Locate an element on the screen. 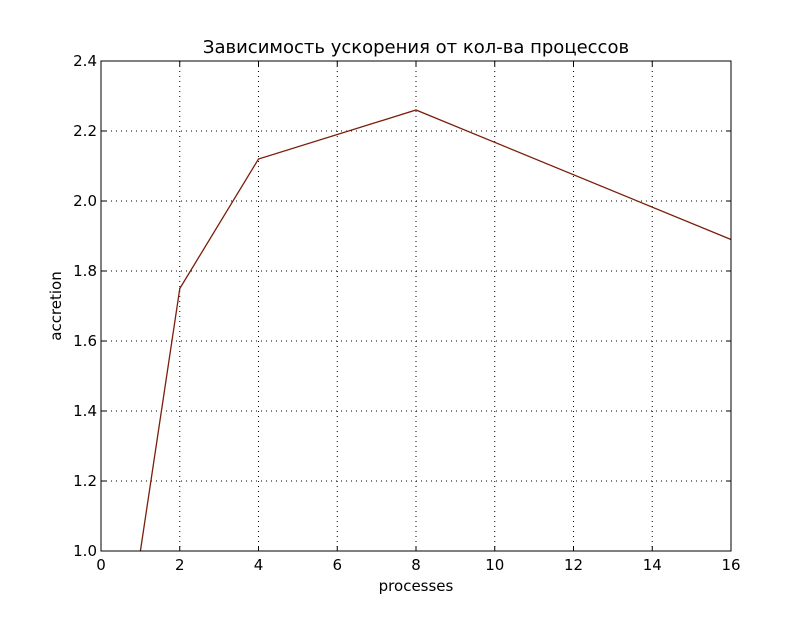 The width and height of the screenshot is (812, 617). y-tick-label: 1.8 is located at coordinates (85, 271).